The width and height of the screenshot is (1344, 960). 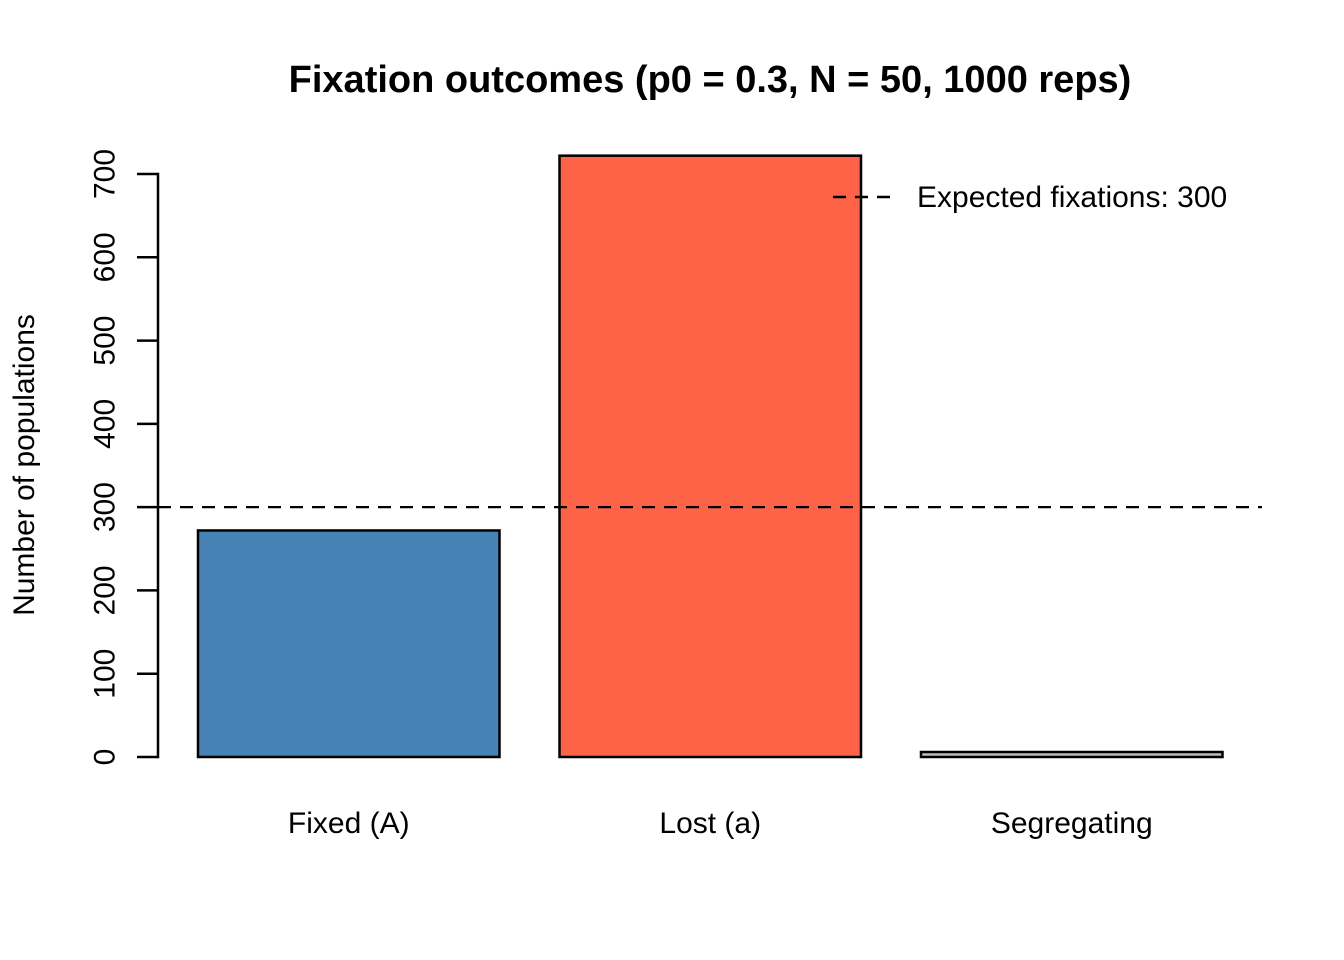 I want to click on legend: Expected fixations: 300, so click(x=1030, y=197).